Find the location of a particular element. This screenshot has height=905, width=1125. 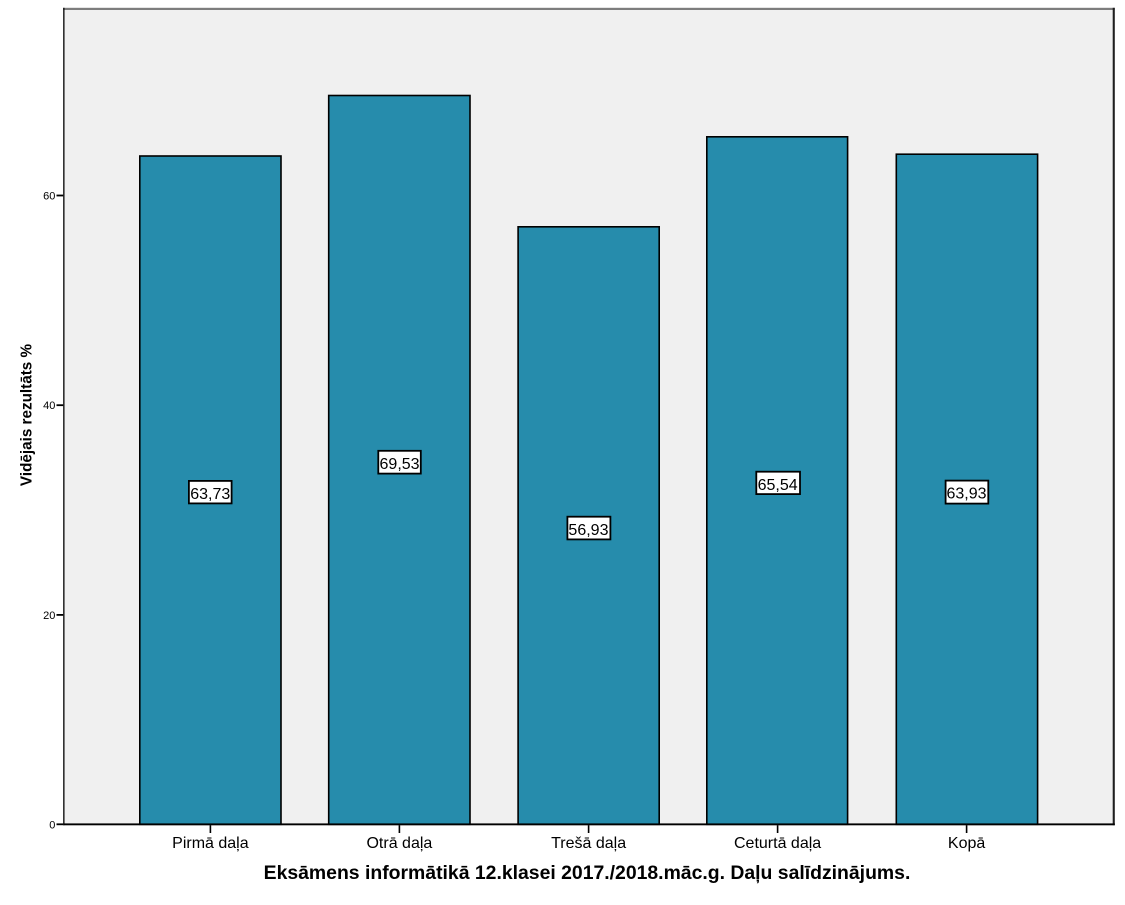

svg-text: Pirmā daļa is located at coordinates (210, 843).